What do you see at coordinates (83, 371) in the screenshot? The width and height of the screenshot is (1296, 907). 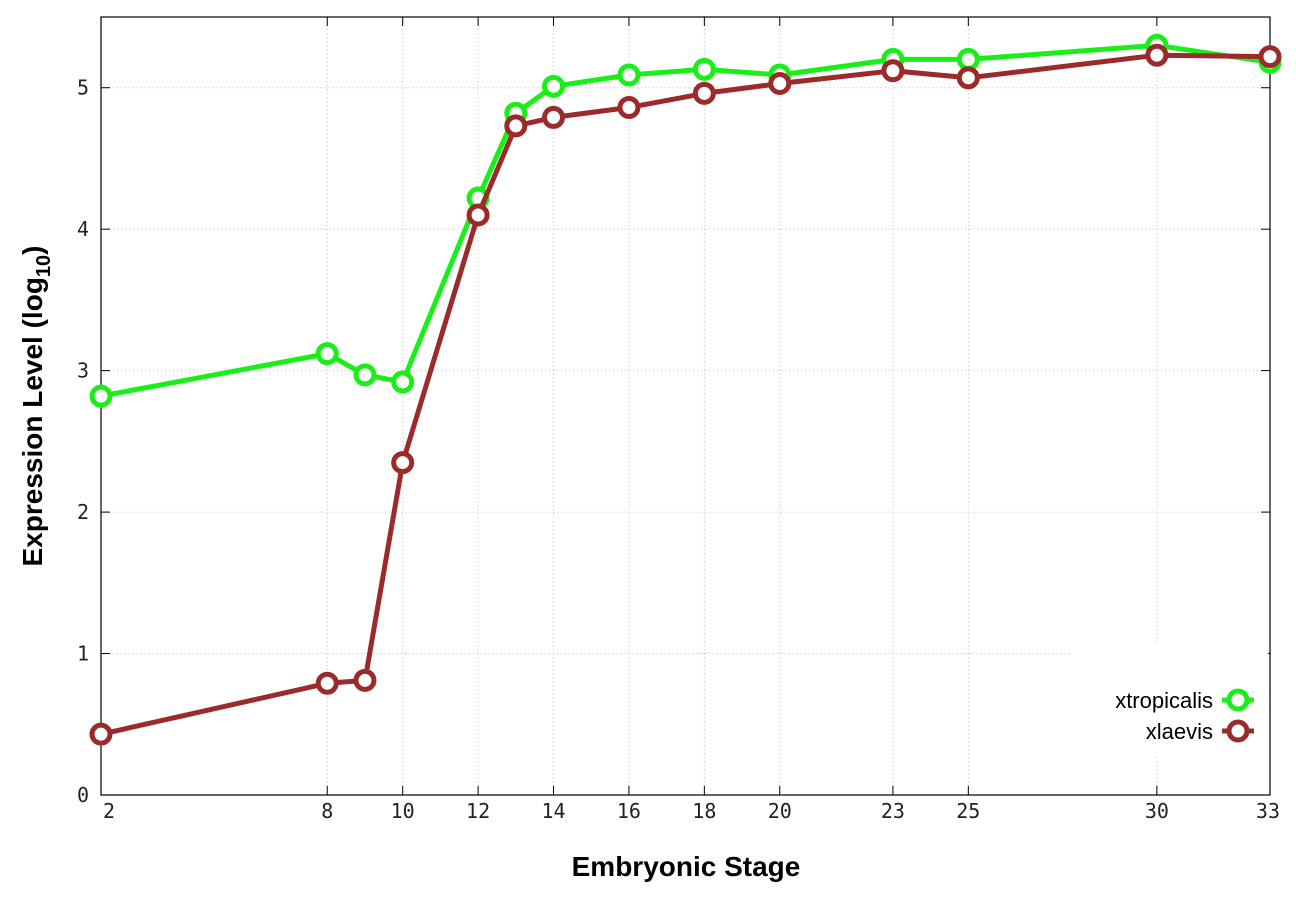 I see `y-tick-label: 3` at bounding box center [83, 371].